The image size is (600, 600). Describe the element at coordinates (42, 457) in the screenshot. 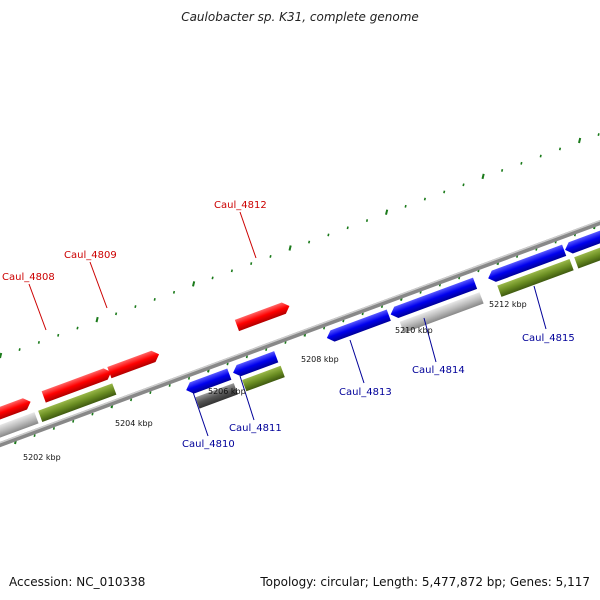

I see `scale-label-5202: 5202 kbp` at that location.